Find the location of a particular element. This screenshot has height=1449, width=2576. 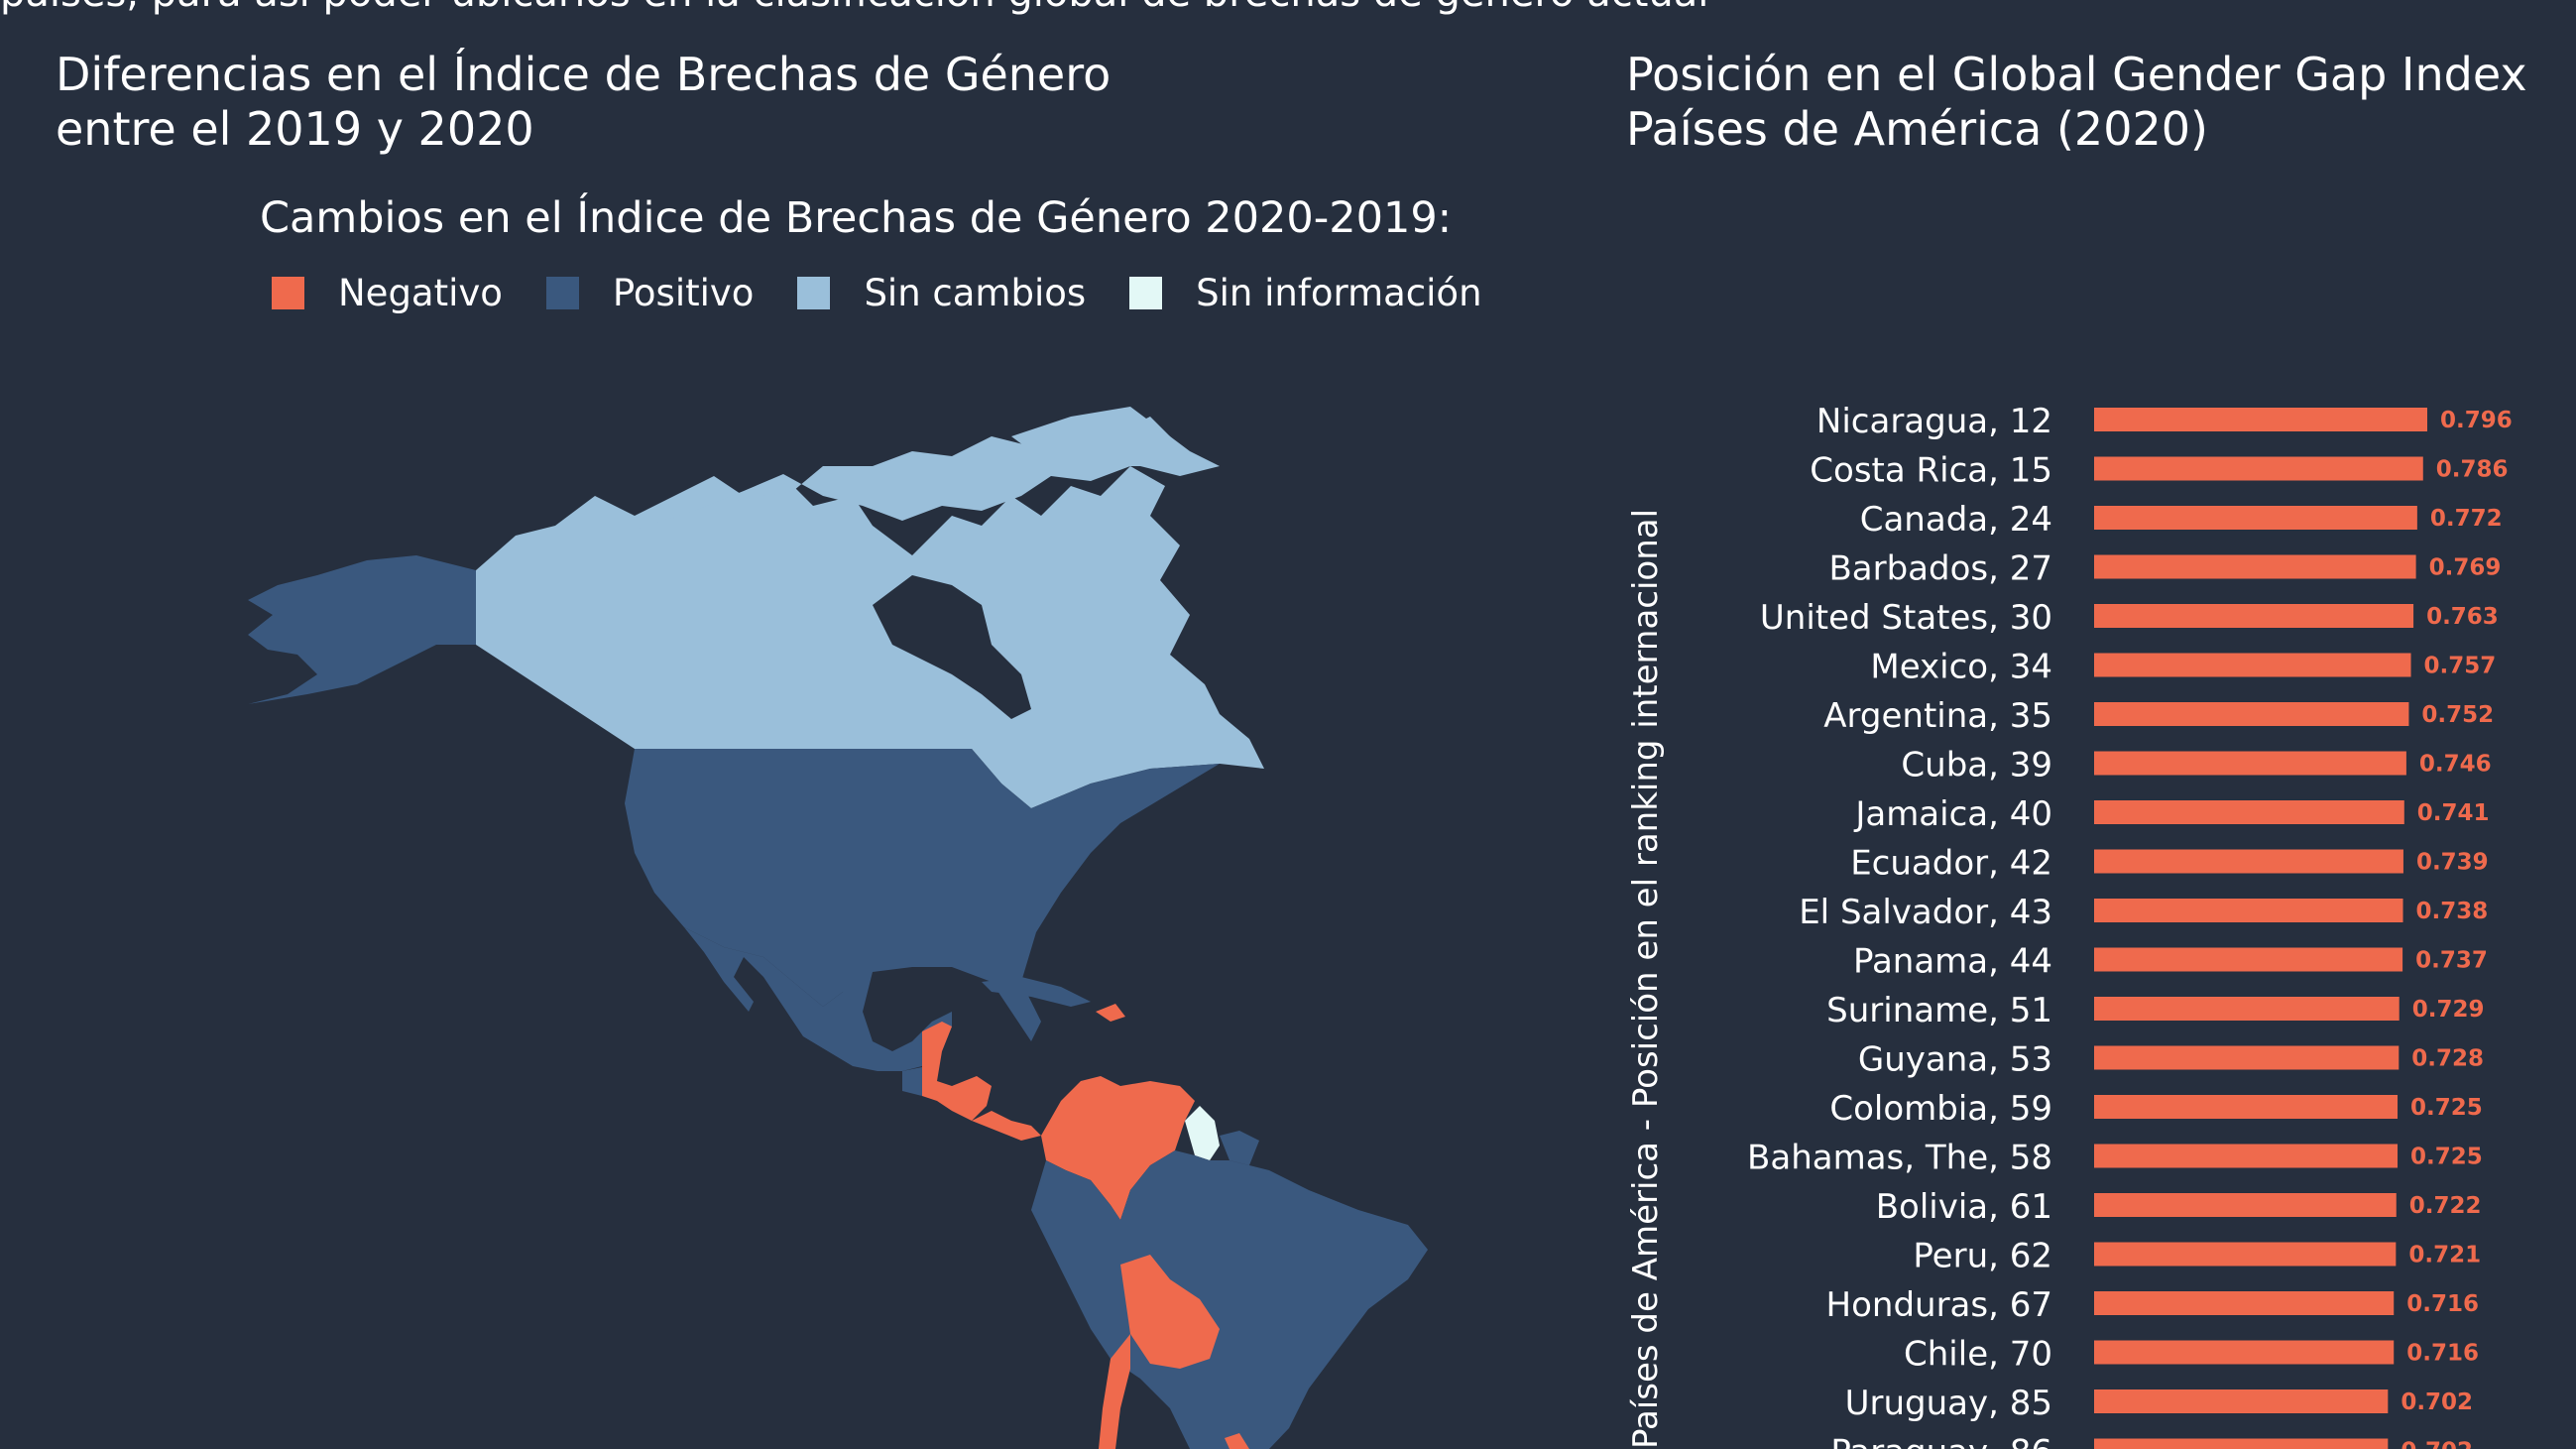

legend-label-positivo: Positivo is located at coordinates (683, 293).